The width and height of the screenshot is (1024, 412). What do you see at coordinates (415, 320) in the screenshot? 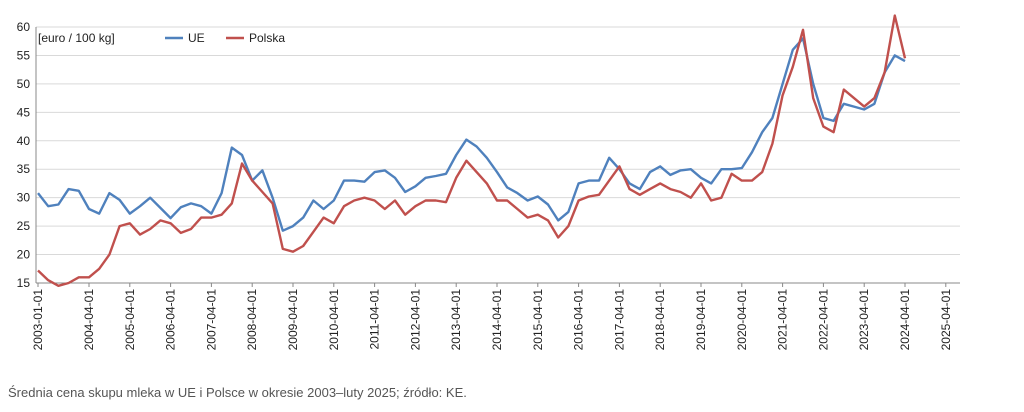
I see `x-tick-label: 2012-04-01` at bounding box center [415, 320].